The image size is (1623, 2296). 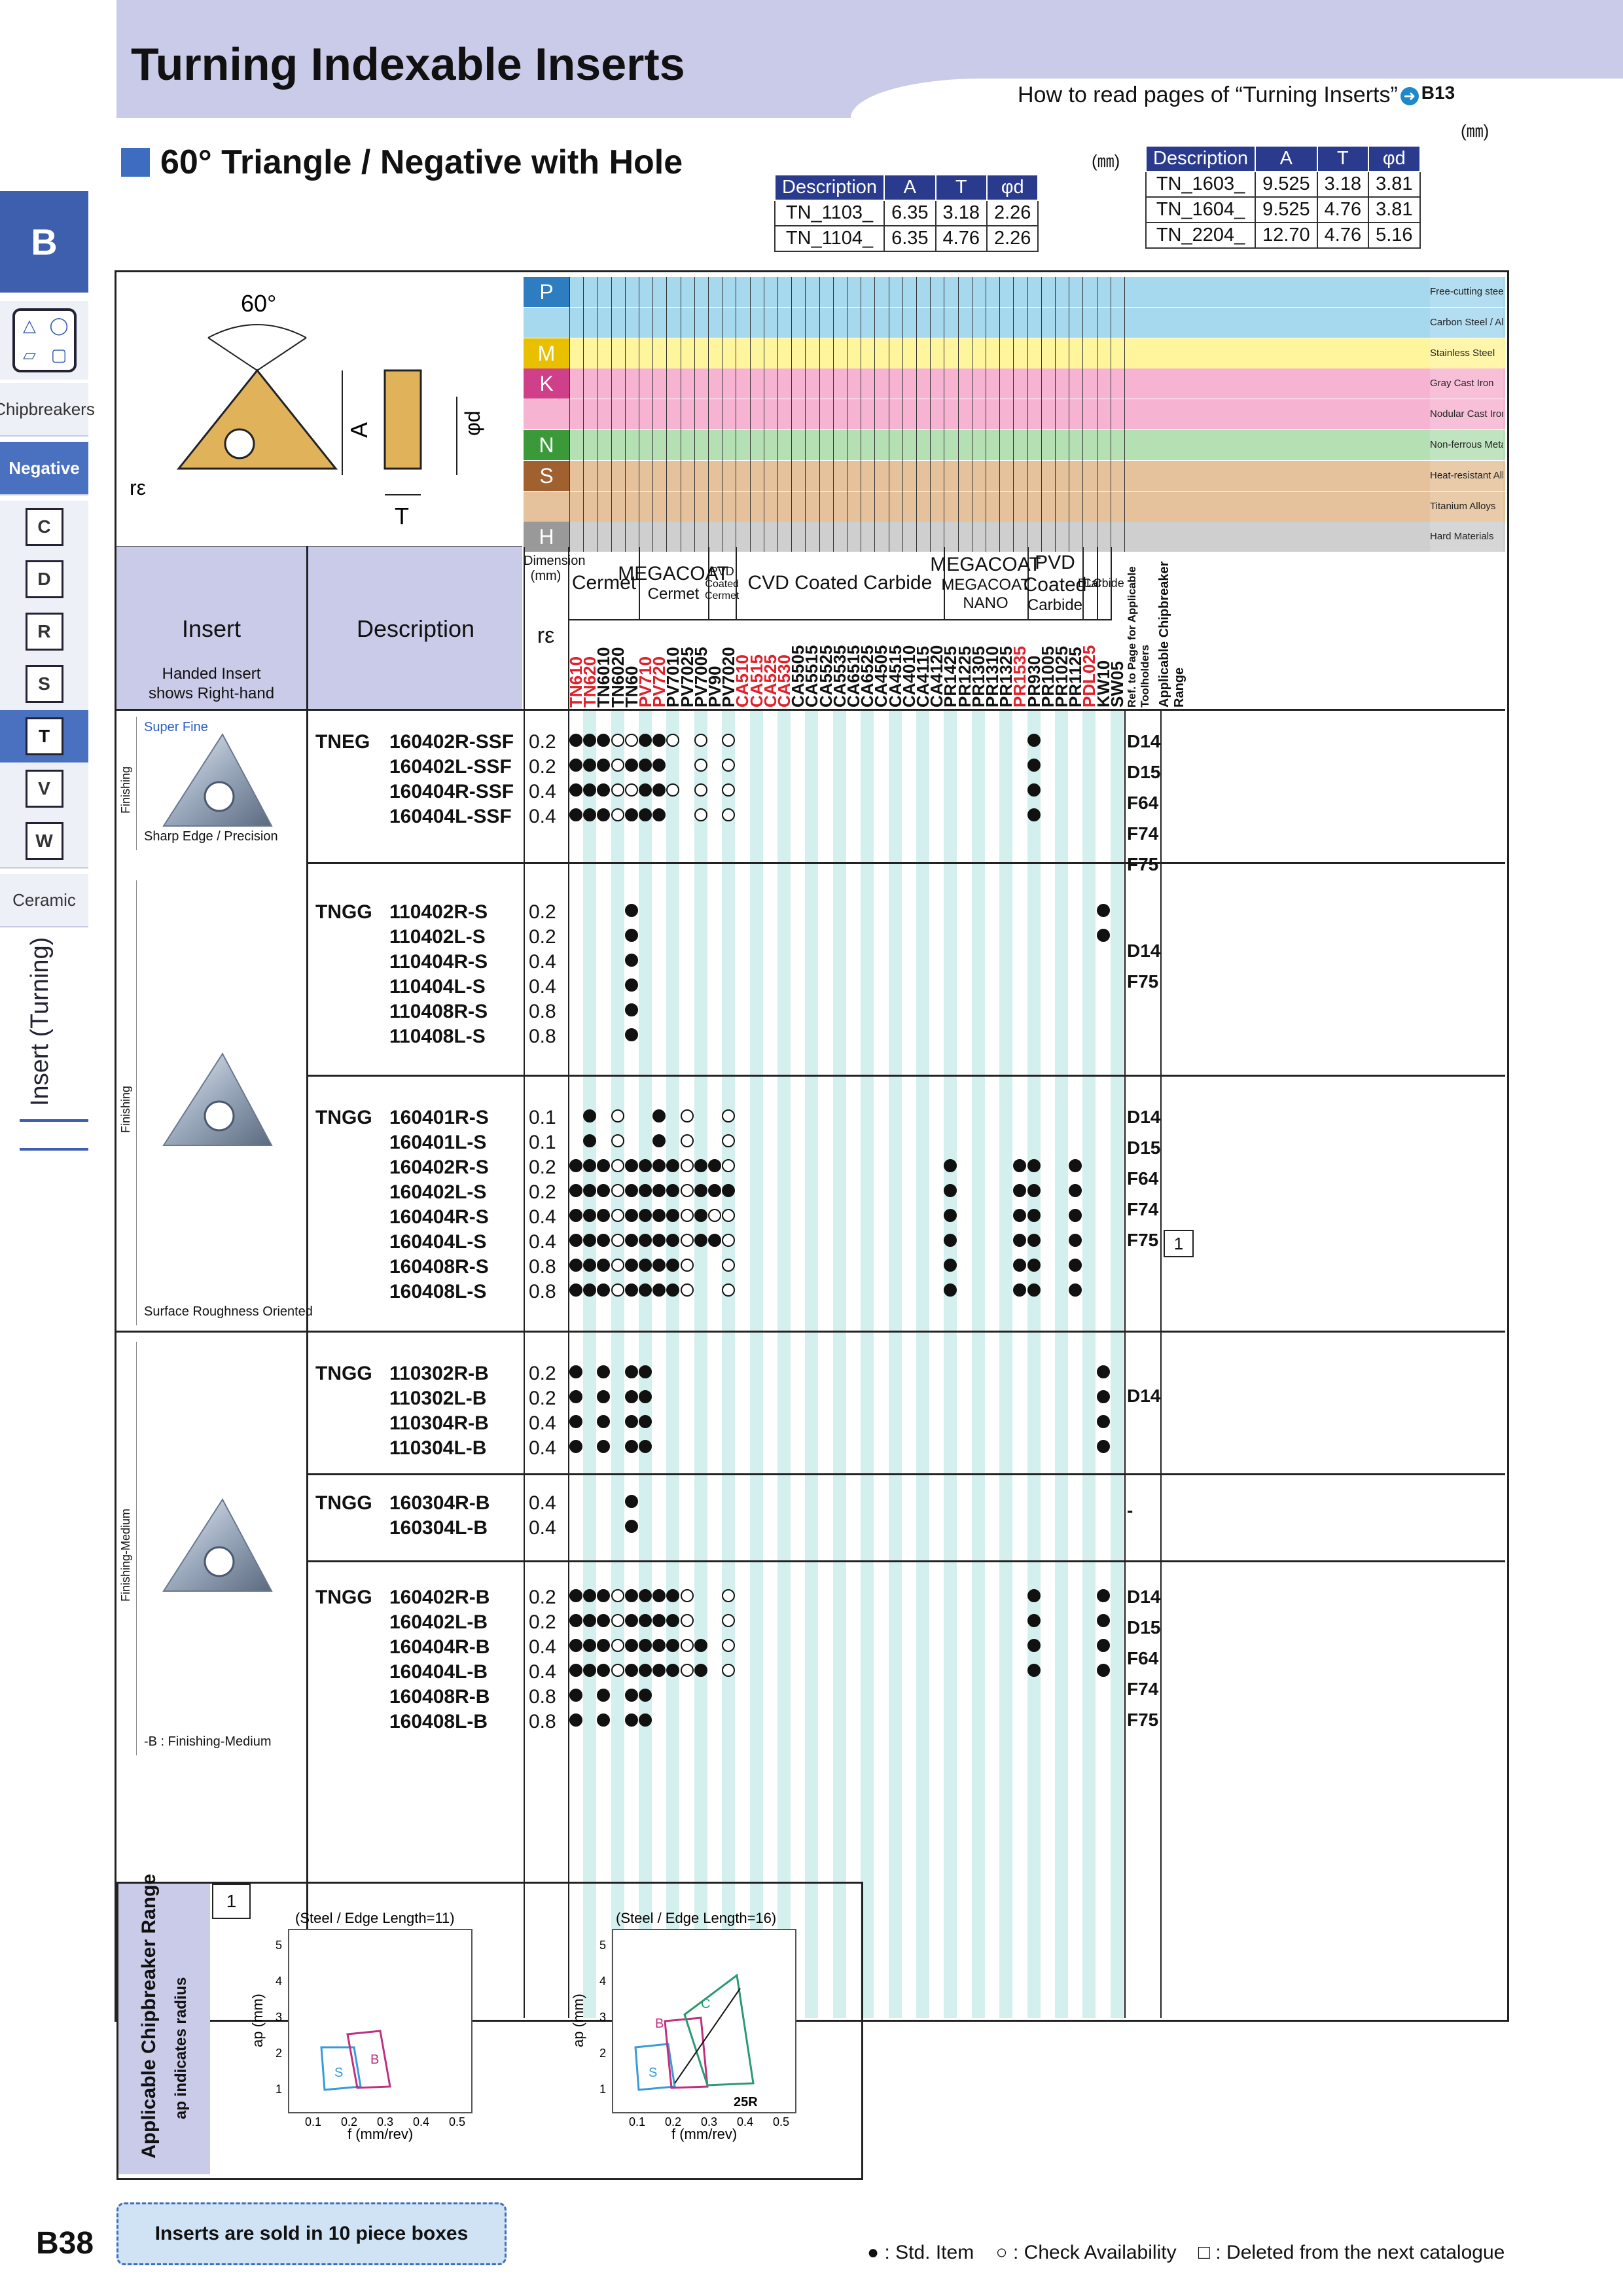 What do you see at coordinates (439, 1672) in the screenshot?
I see `description-code: 160404L-B` at bounding box center [439, 1672].